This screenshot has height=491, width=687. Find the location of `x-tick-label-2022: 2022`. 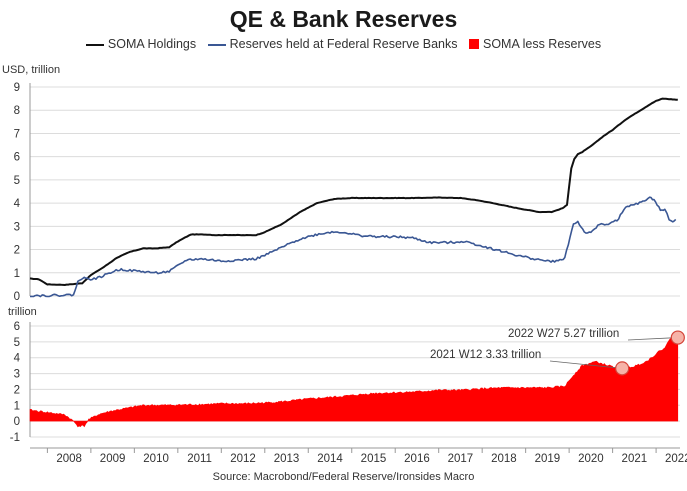

x-tick-label-2022: 2022 is located at coordinates (676, 459).